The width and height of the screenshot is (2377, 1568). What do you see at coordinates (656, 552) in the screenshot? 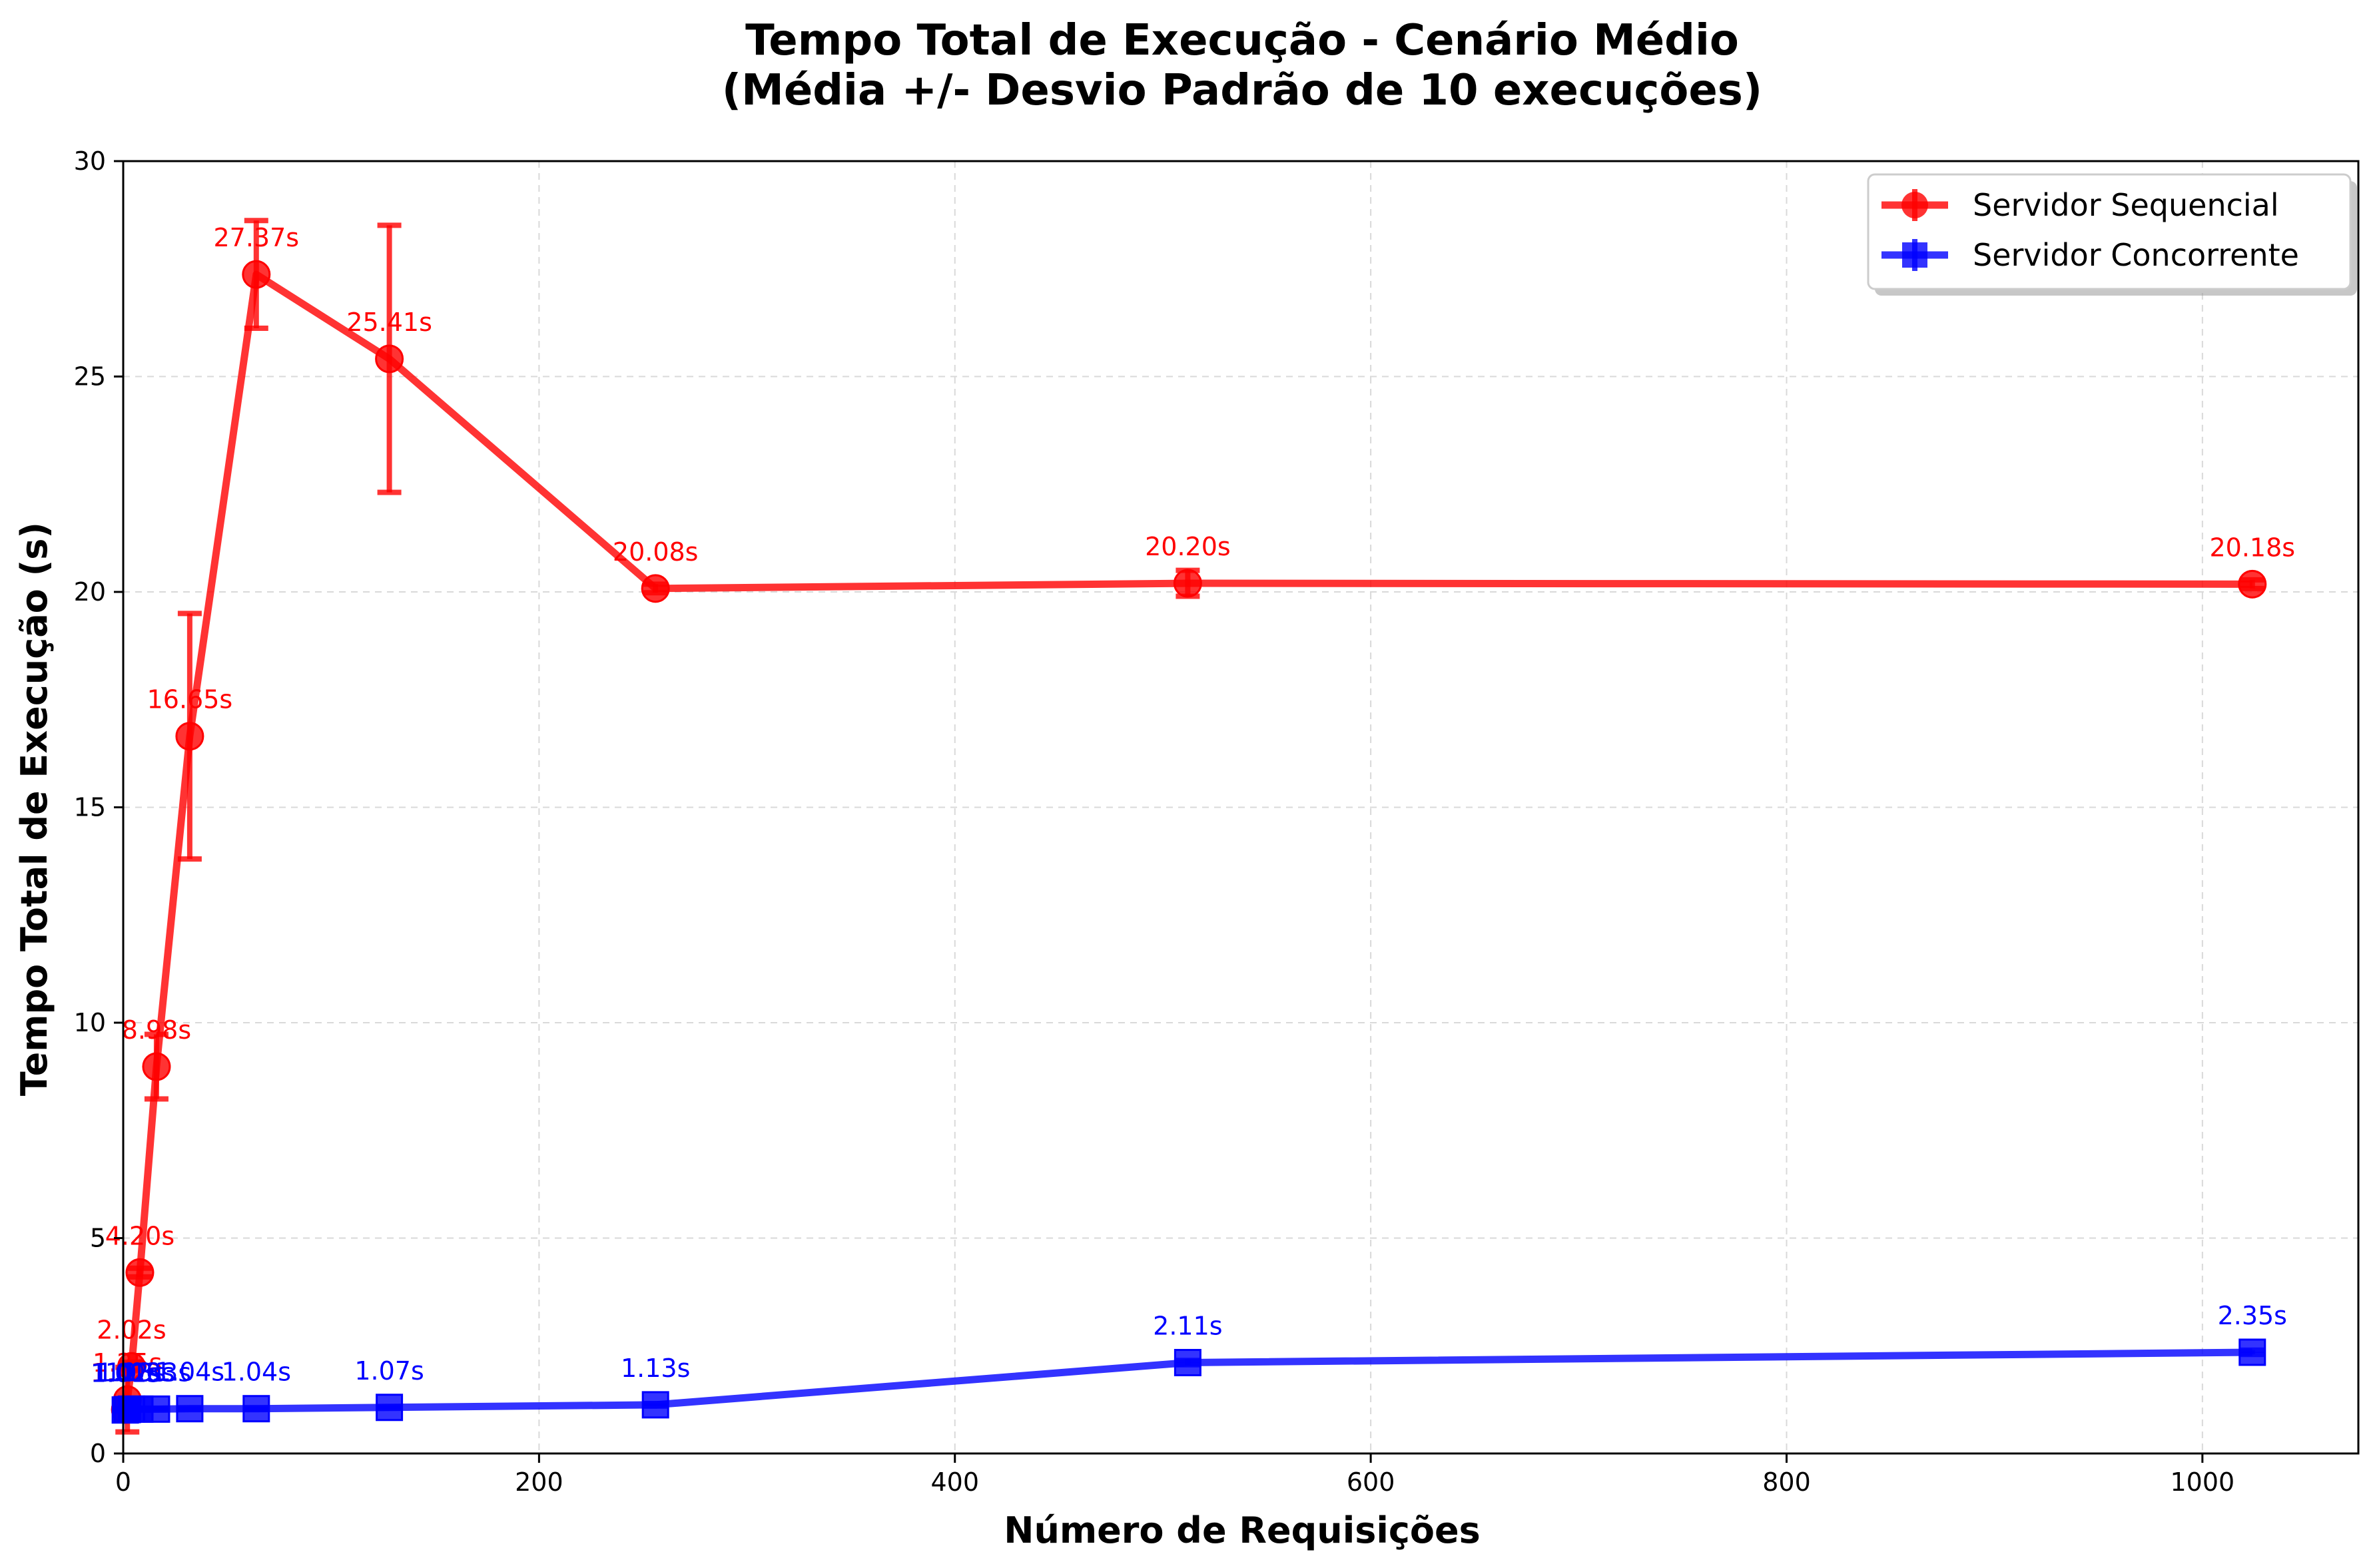
I see `data-label: 20.08s` at bounding box center [656, 552].